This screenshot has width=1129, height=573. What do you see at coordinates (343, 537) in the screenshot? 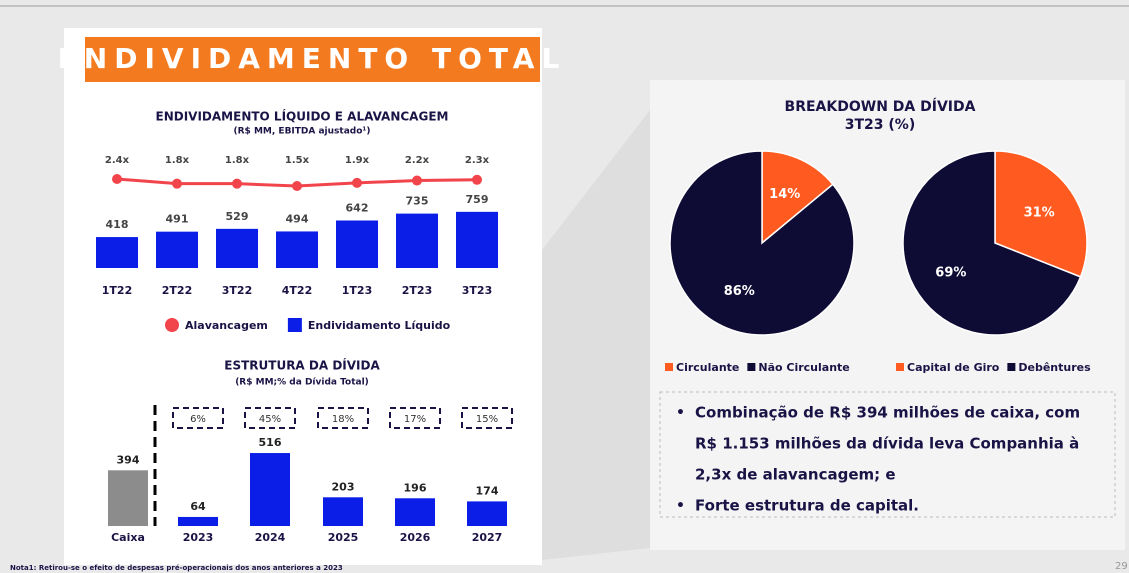
I see `x-tick-label: 2025` at bounding box center [343, 537].